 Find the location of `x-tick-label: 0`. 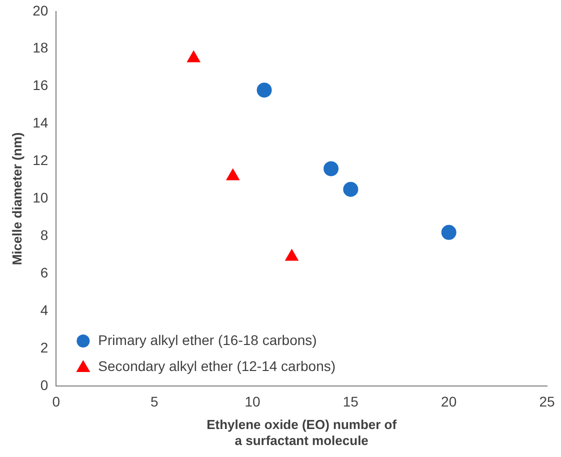

x-tick-label: 0 is located at coordinates (56, 401).